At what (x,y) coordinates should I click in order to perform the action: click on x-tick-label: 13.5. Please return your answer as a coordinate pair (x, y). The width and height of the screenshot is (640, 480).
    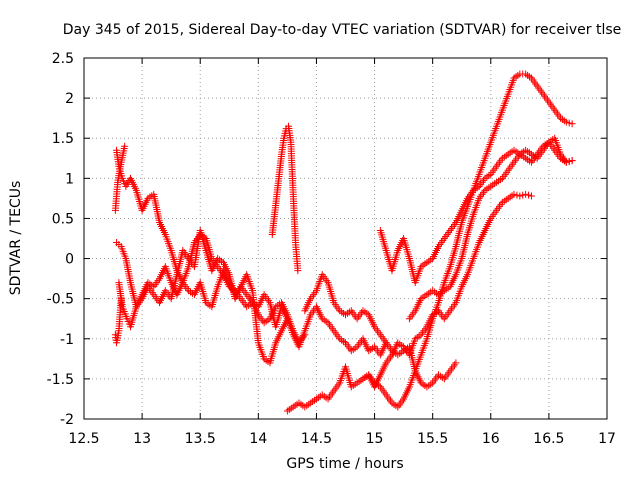
    Looking at the image, I should click on (200, 439).